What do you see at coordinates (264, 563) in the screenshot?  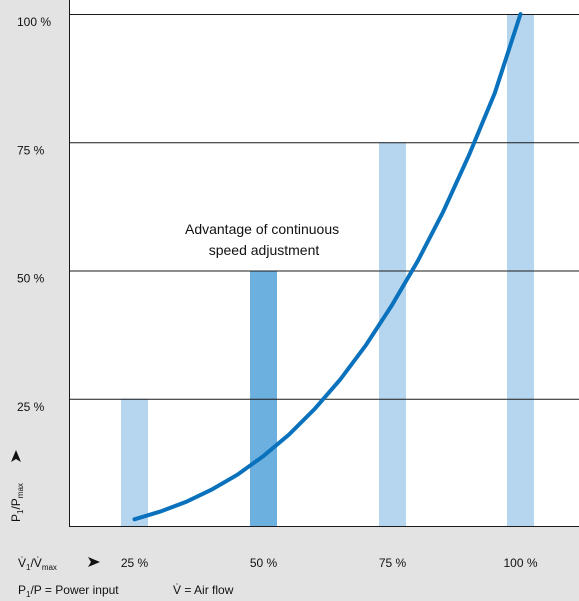 I see `x-tick-label: 50 %` at bounding box center [264, 563].